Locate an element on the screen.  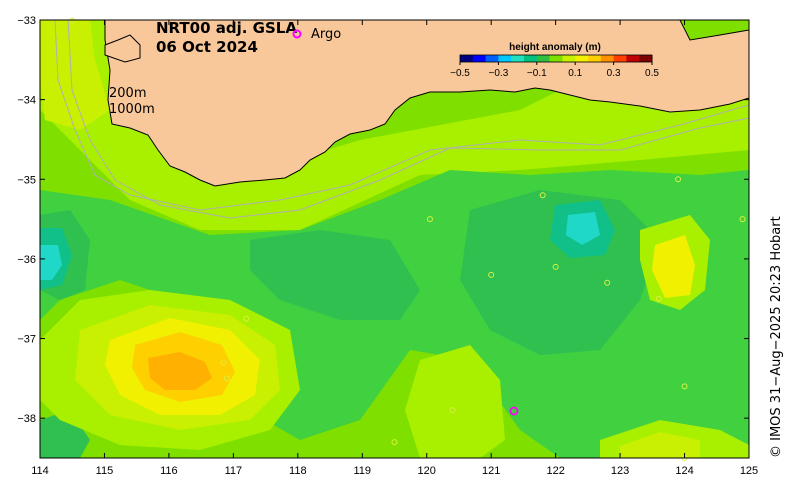
field-cyan-west is located at coordinates (51, 262).